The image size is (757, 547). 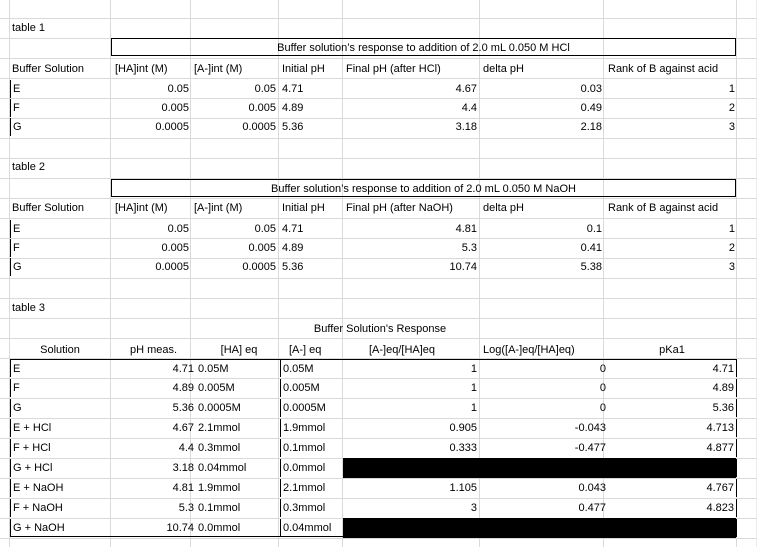 What do you see at coordinates (183, 388) in the screenshot?
I see `table-3-cell-ph-meas: 4.89` at bounding box center [183, 388].